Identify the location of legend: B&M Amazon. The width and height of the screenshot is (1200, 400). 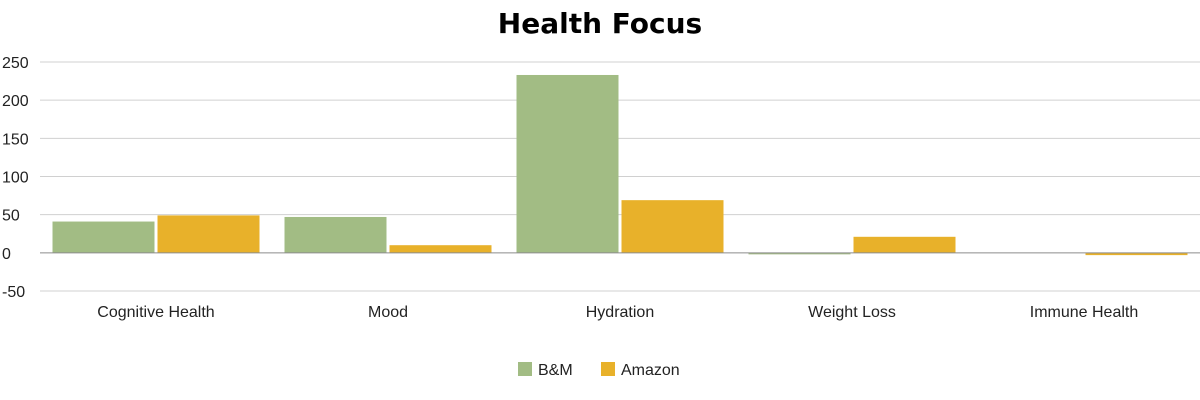
(599, 370).